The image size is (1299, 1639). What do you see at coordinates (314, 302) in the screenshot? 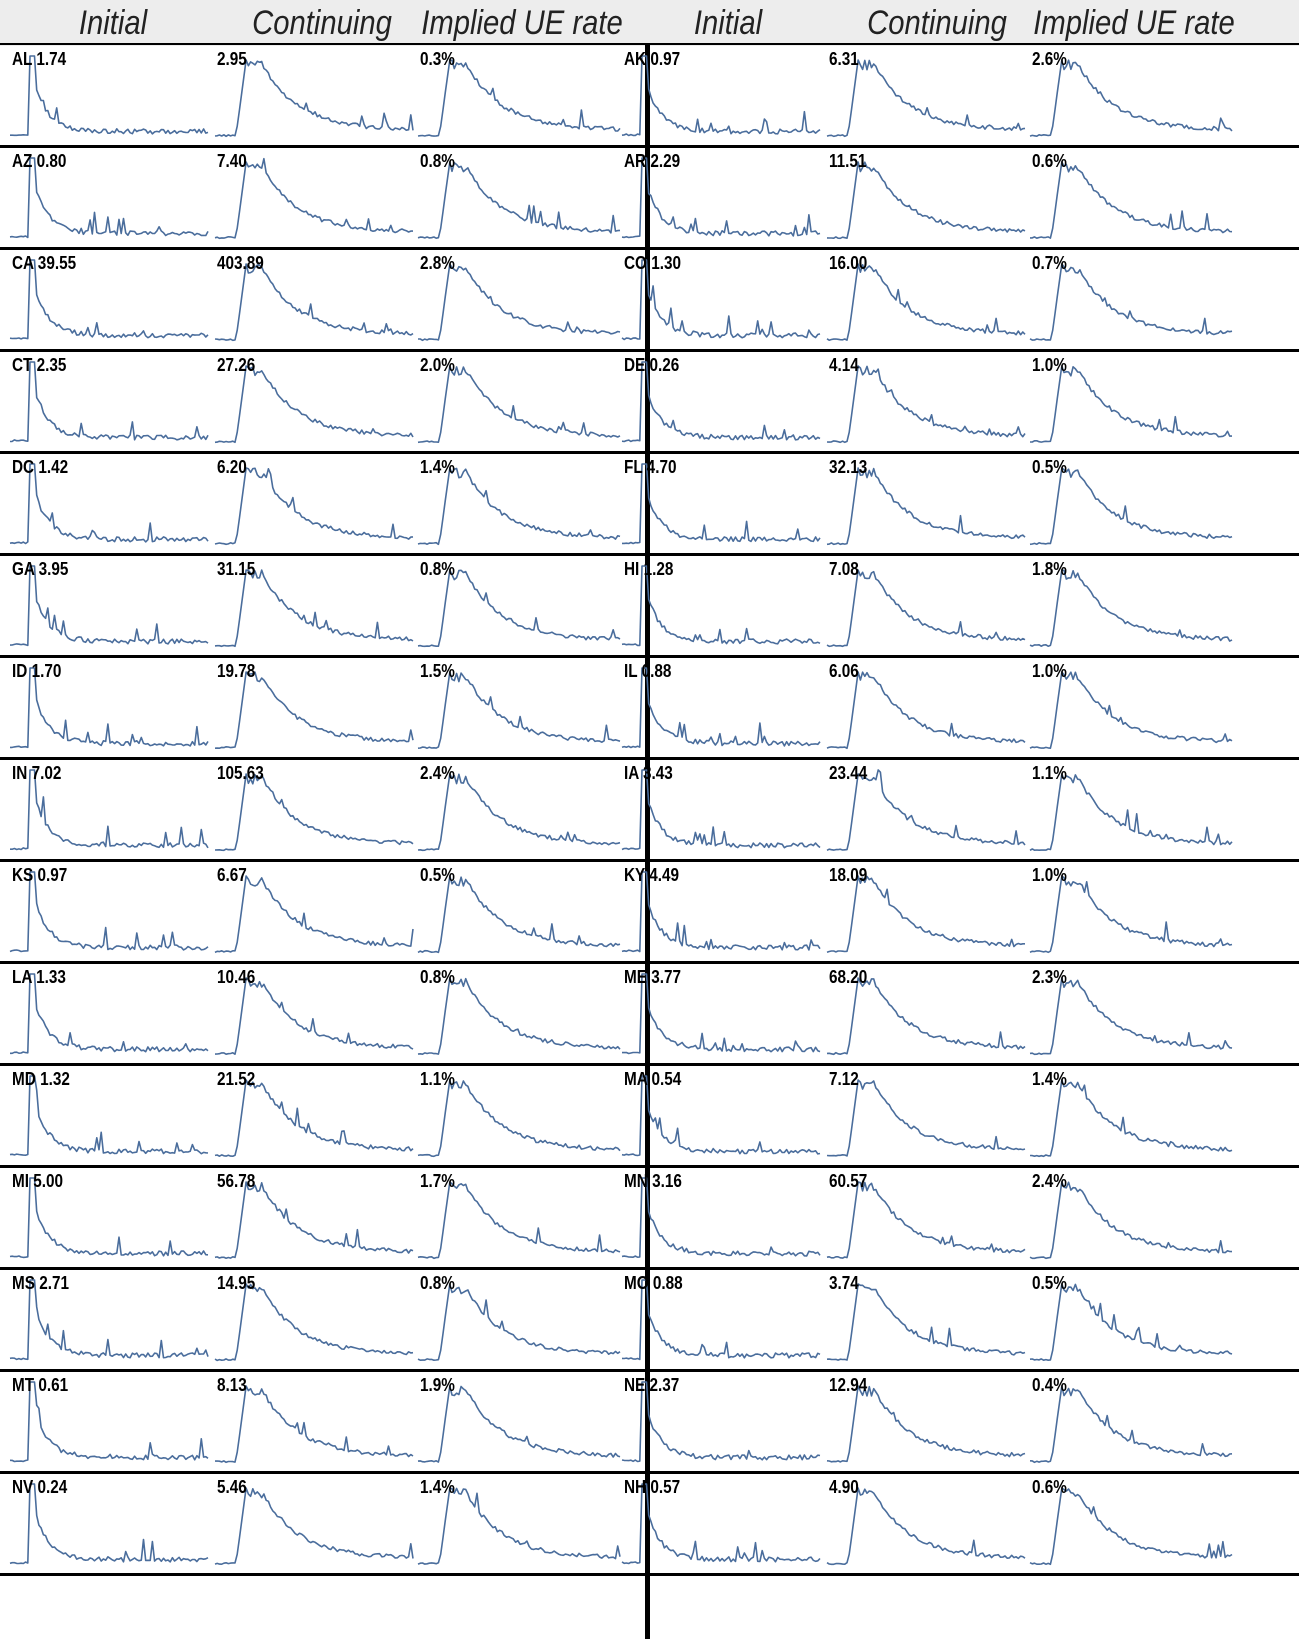
I see `series-line-ca-continuing` at bounding box center [314, 302].